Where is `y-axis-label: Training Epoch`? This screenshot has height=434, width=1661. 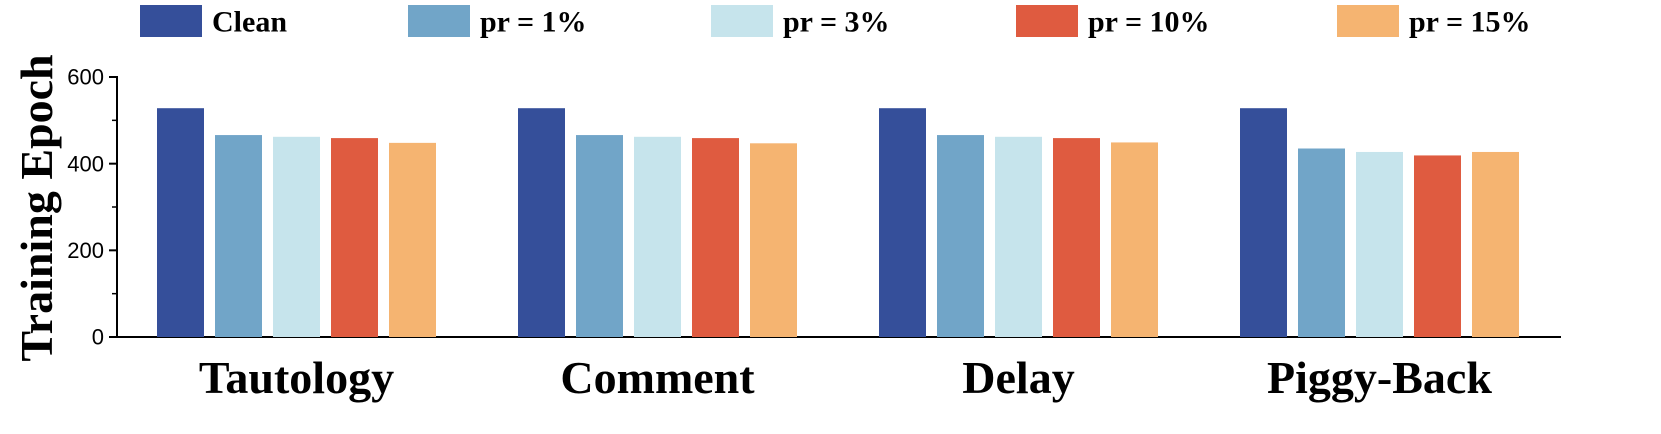 y-axis-label: Training Epoch is located at coordinates (36, 207).